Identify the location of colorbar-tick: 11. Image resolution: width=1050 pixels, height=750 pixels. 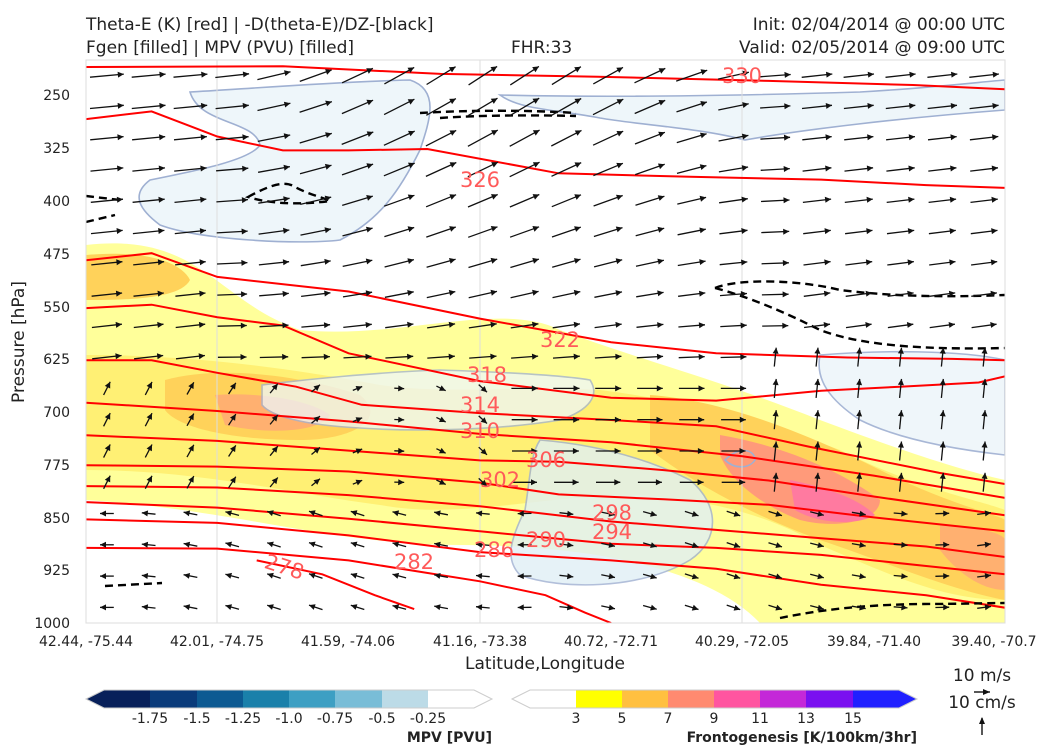
(760, 719).